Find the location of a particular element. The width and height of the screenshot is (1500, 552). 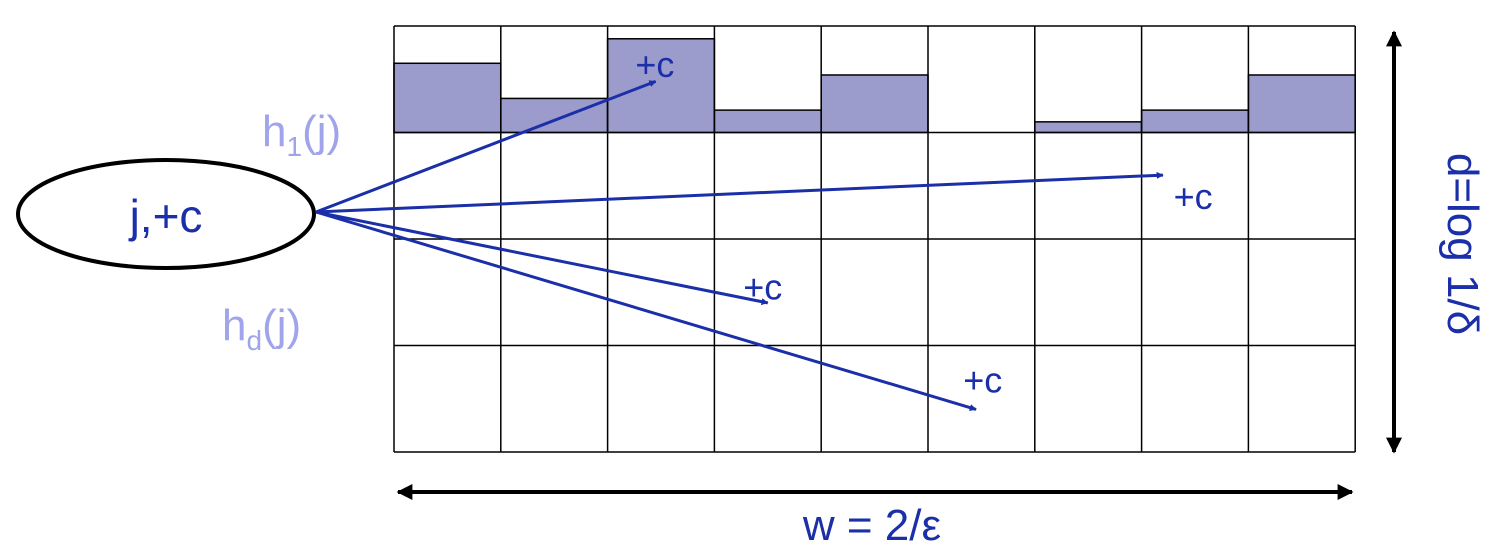

hash-label-last: hd(j) is located at coordinates (261, 328).